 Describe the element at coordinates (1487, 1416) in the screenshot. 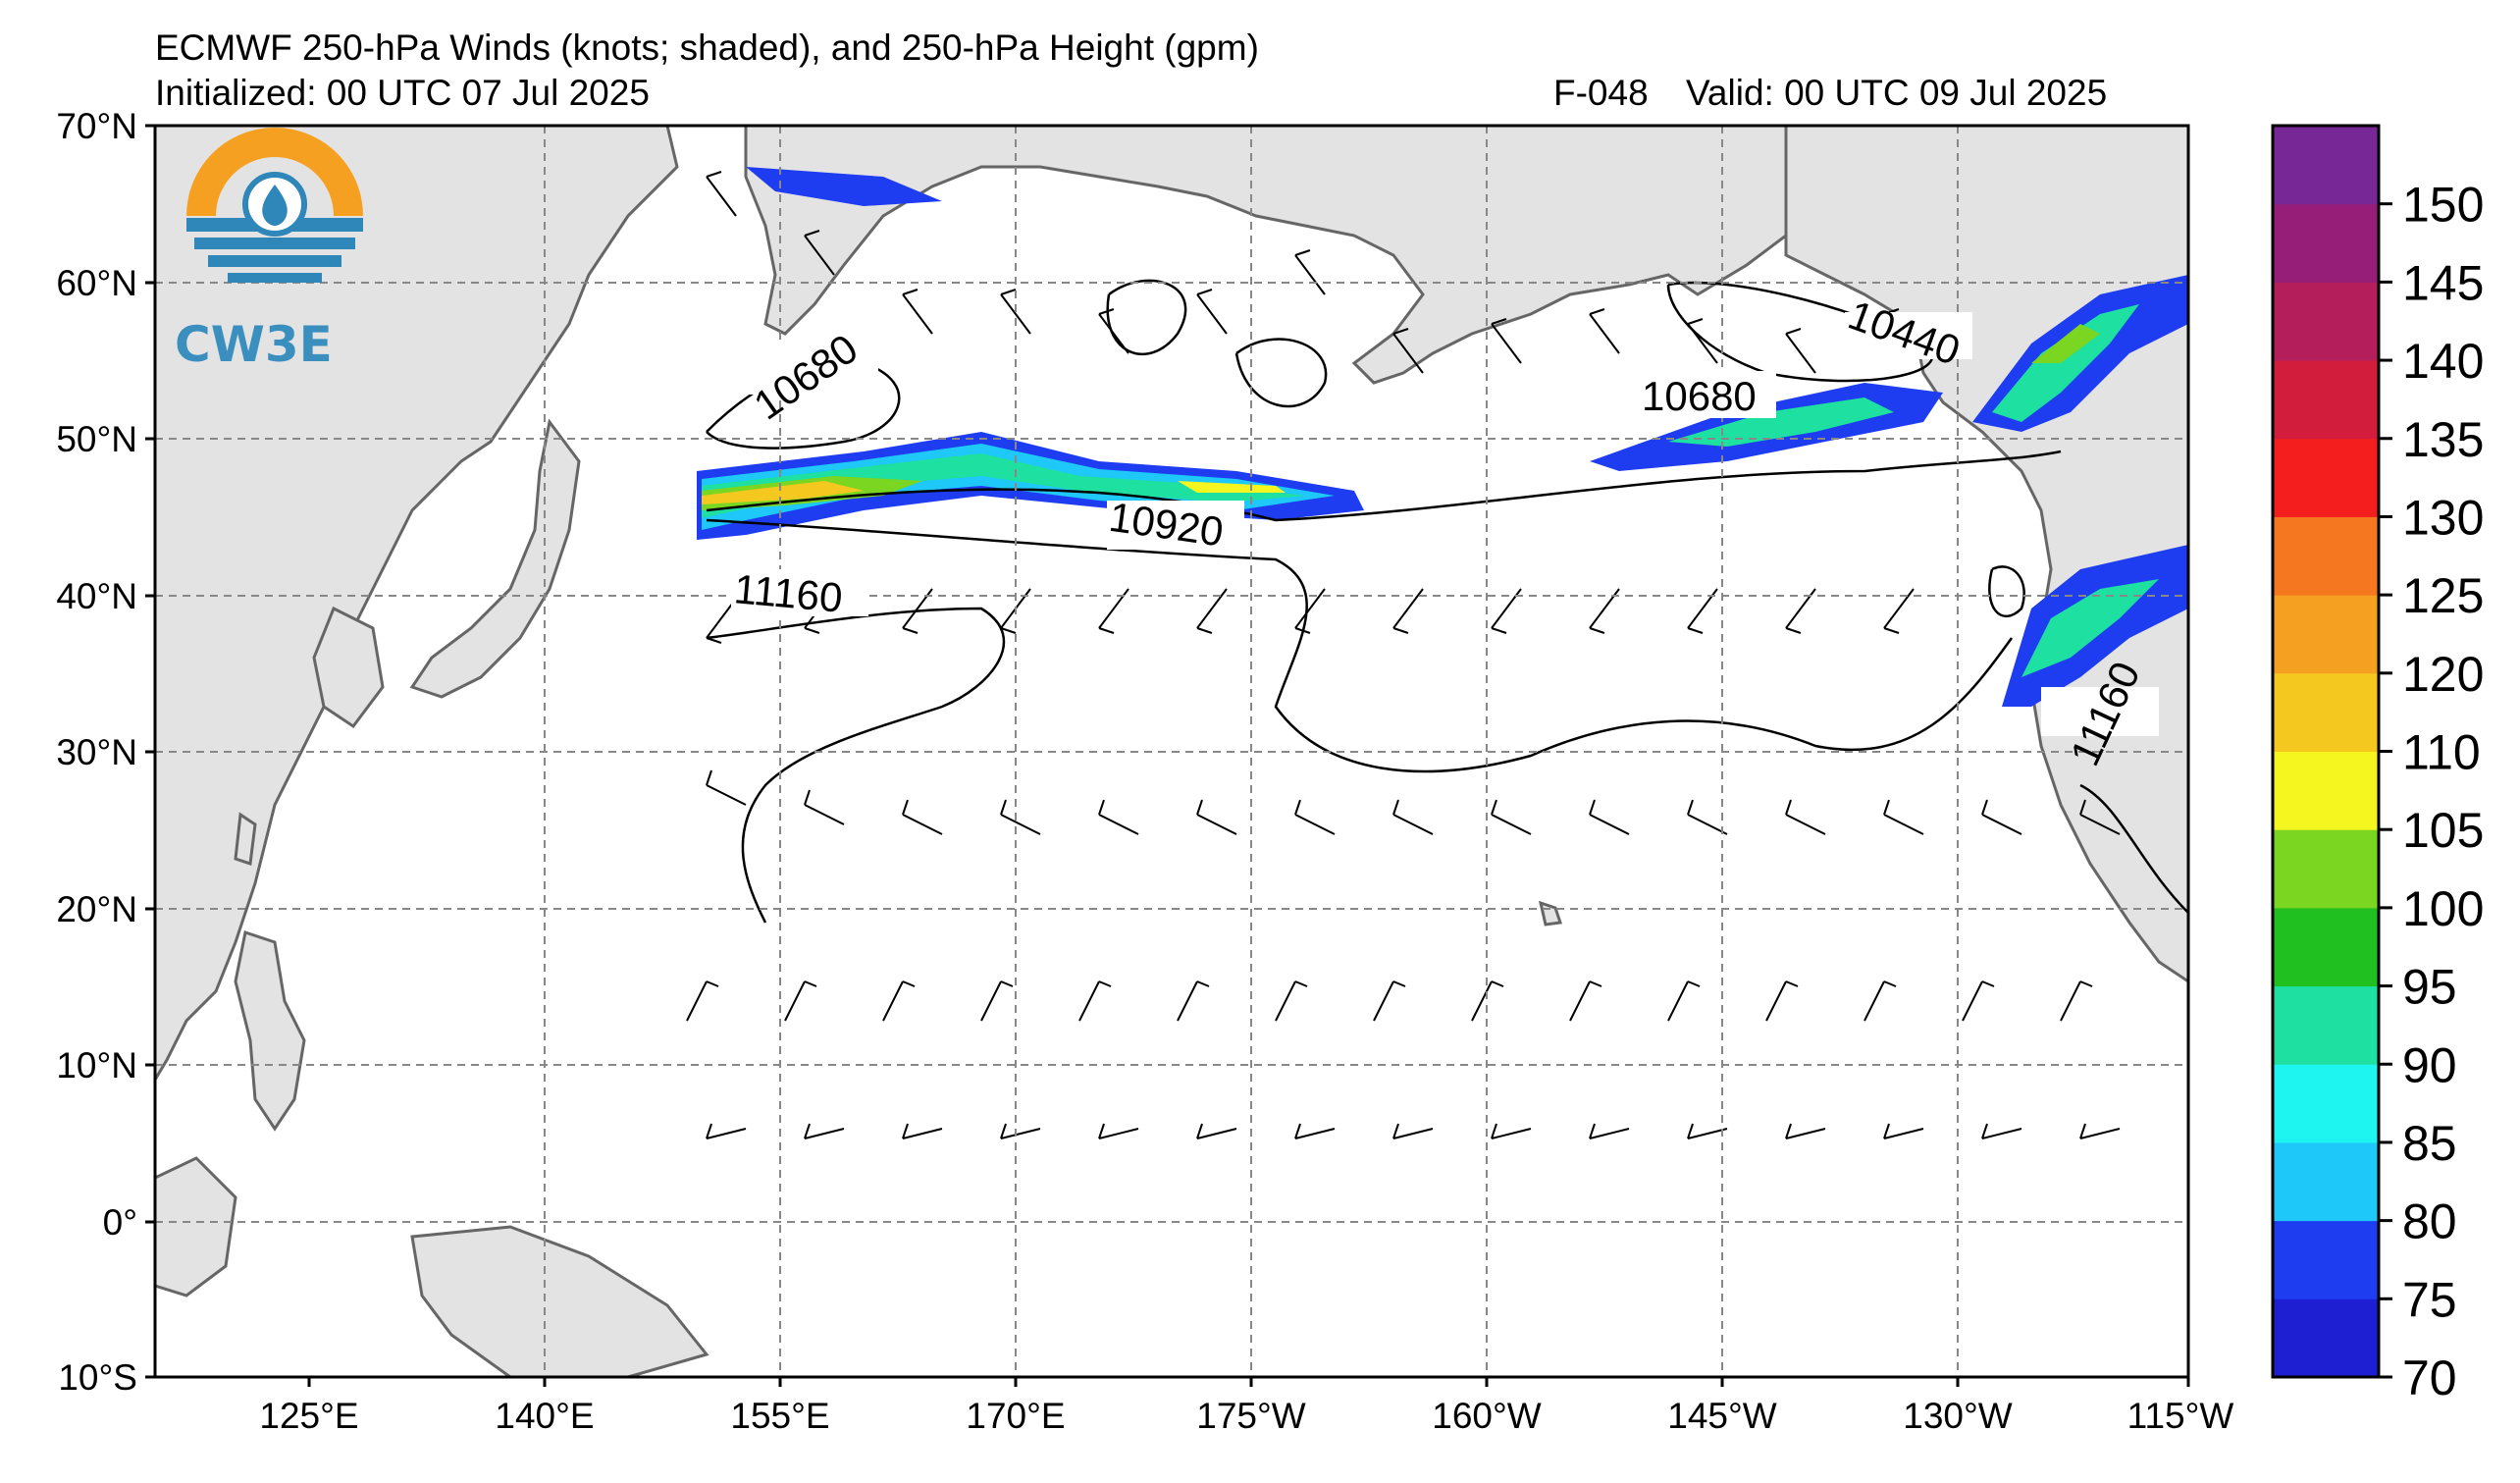

I see `lon-label: 160°W` at that location.